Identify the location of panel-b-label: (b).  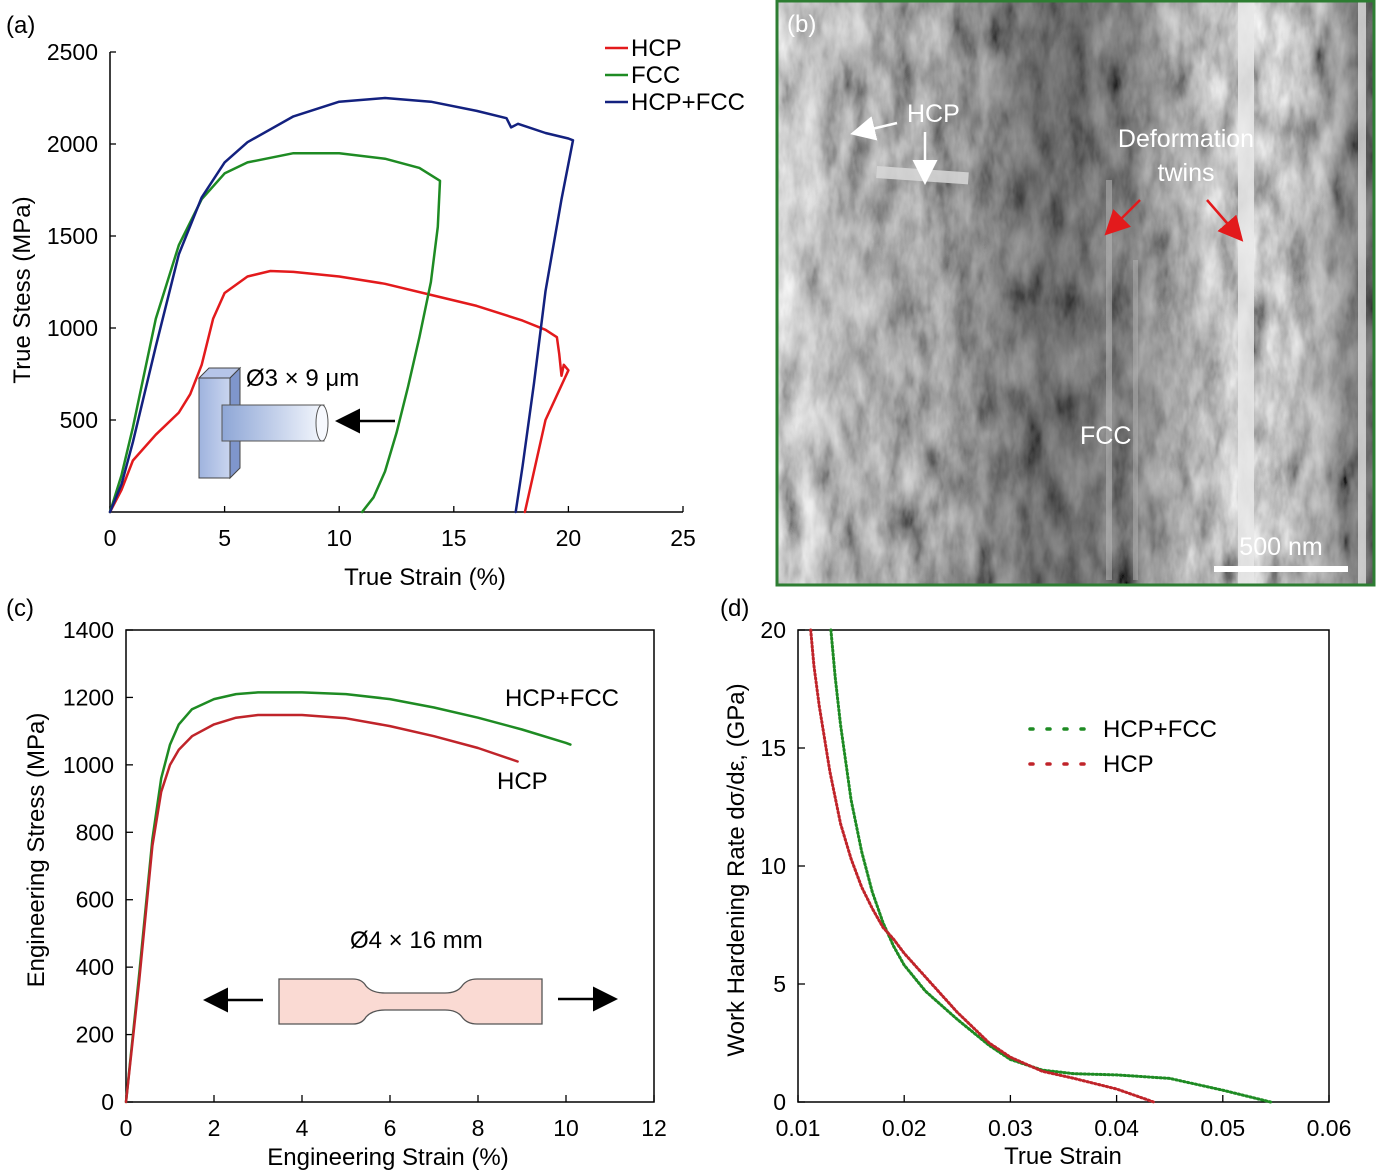
(801, 24).